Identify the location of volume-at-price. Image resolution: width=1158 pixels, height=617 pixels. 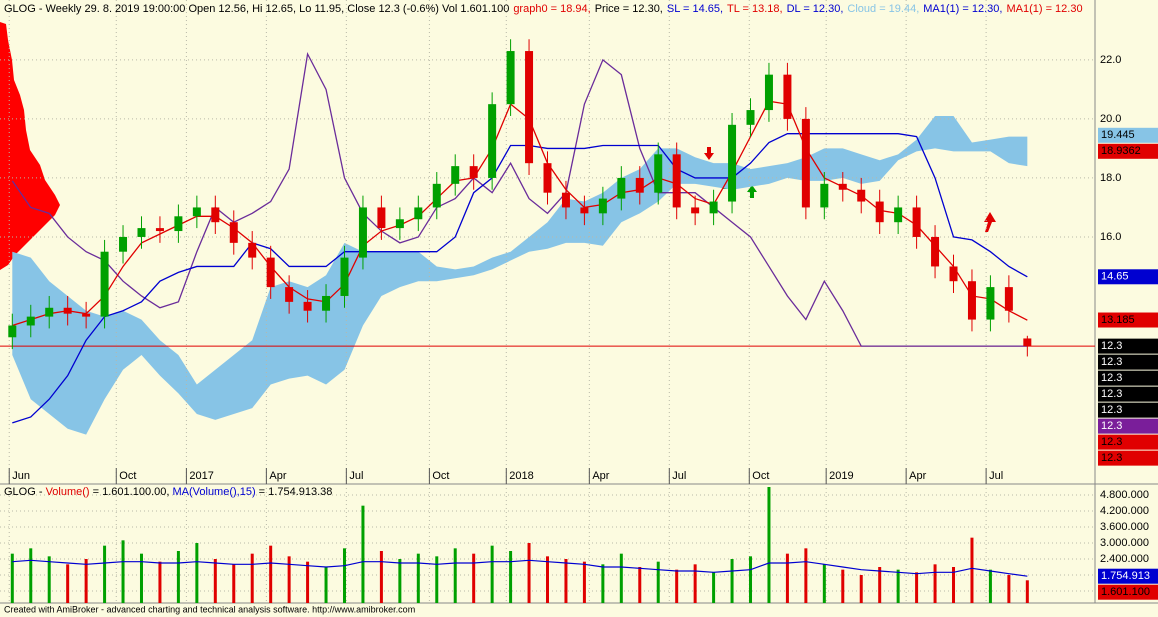
(30, 146).